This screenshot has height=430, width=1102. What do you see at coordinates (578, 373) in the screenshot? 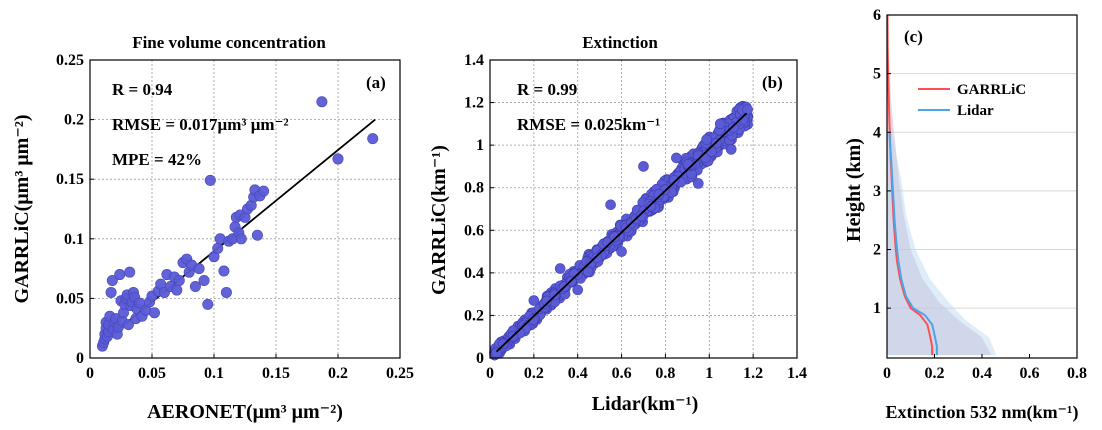
I see `panel-b-xtick-label: 0.4` at bounding box center [578, 373].